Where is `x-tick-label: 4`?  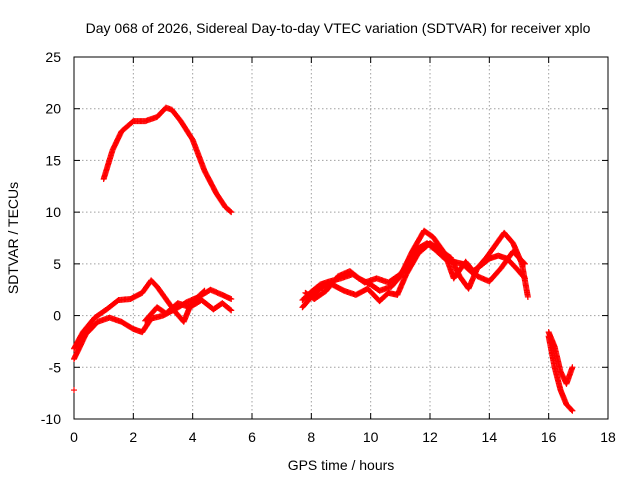
x-tick-label: 4 is located at coordinates (193, 437).